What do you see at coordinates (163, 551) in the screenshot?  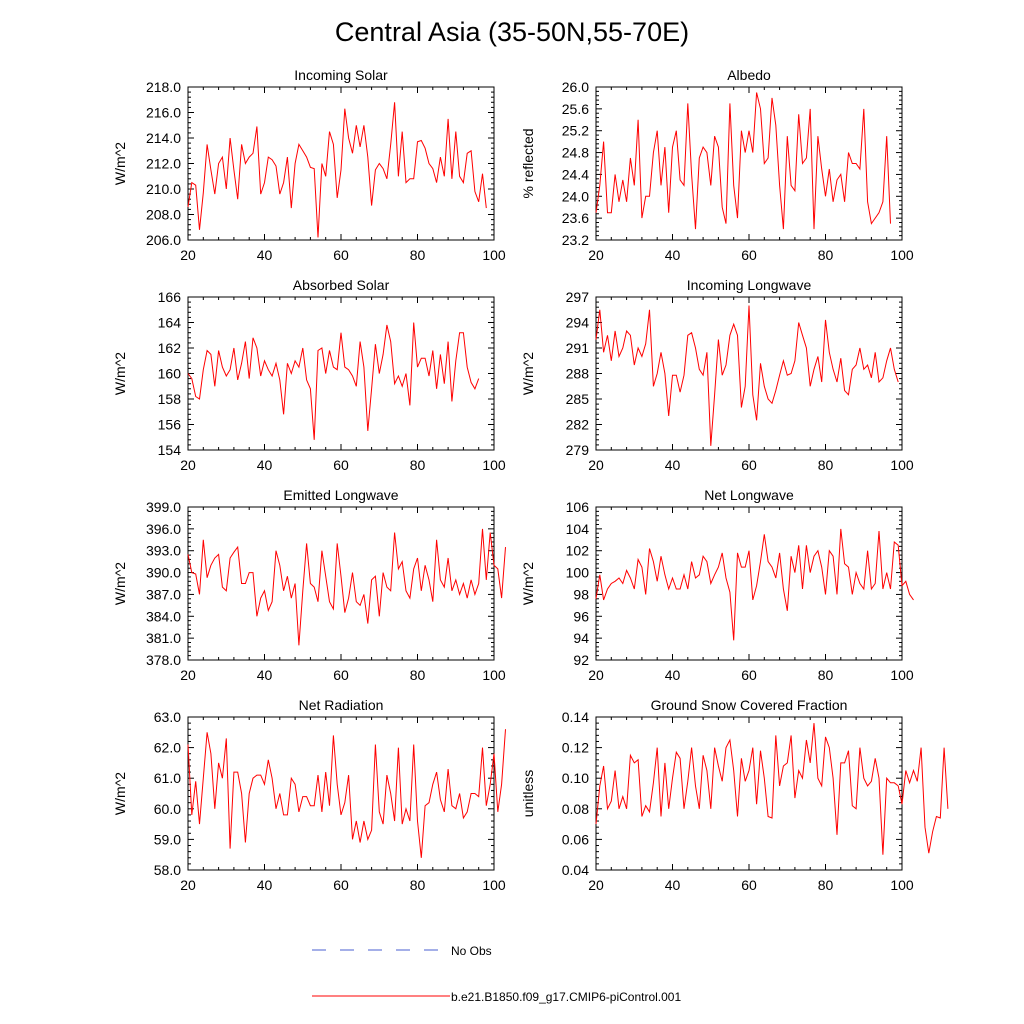 I see `y-tick-label: 393.0` at bounding box center [163, 551].